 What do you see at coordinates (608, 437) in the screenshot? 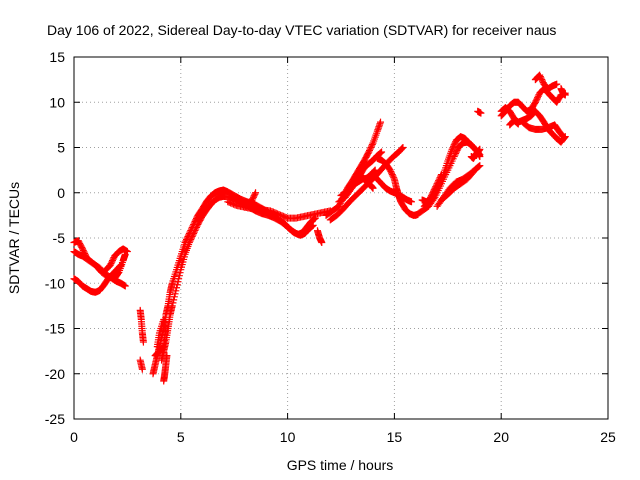
I see `x-tick-label: 25` at bounding box center [608, 437].